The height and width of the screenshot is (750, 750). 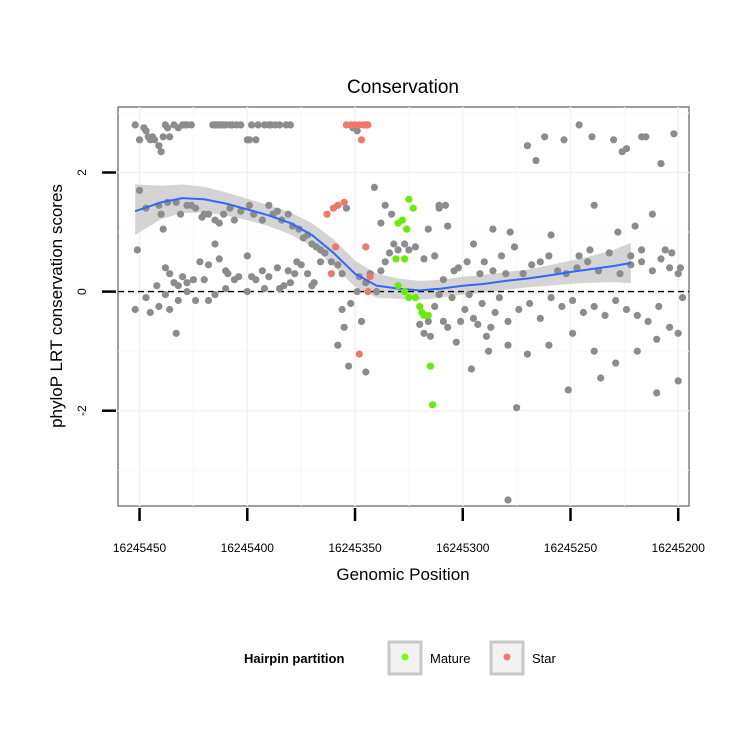 I want to click on x-tick-label: 16245350, so click(x=355, y=548).